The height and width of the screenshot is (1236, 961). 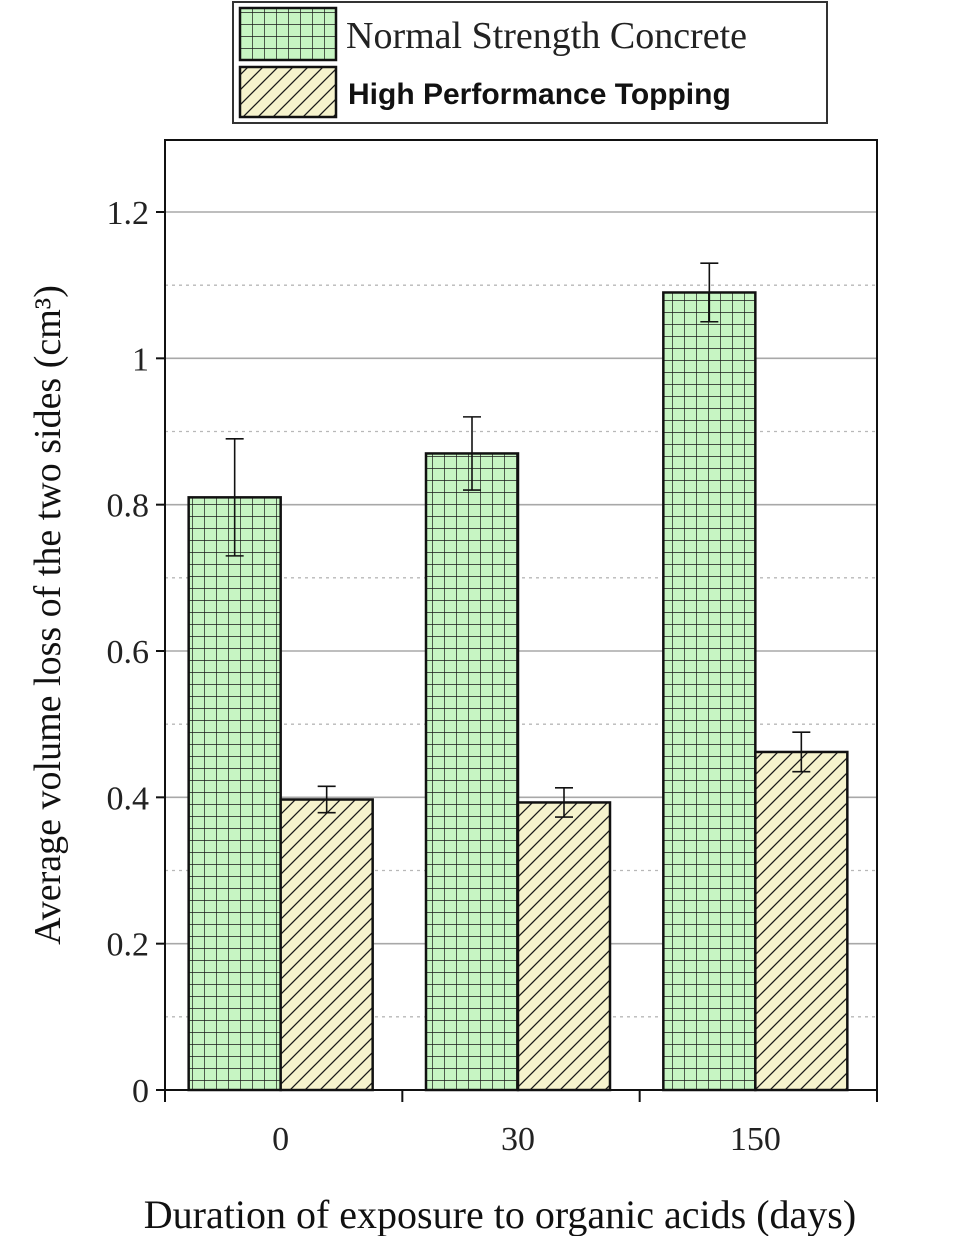 What do you see at coordinates (288, 92) in the screenshot?
I see `legend-swatch-high-performance-topping` at bounding box center [288, 92].